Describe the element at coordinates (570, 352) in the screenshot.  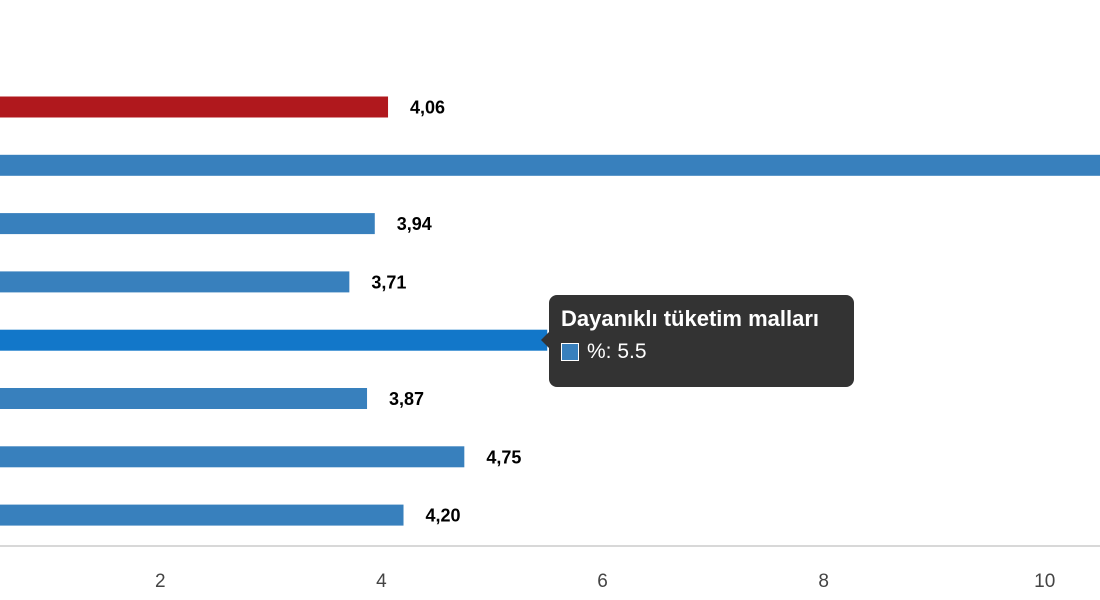
I see `tooltip-series-swatch` at that location.